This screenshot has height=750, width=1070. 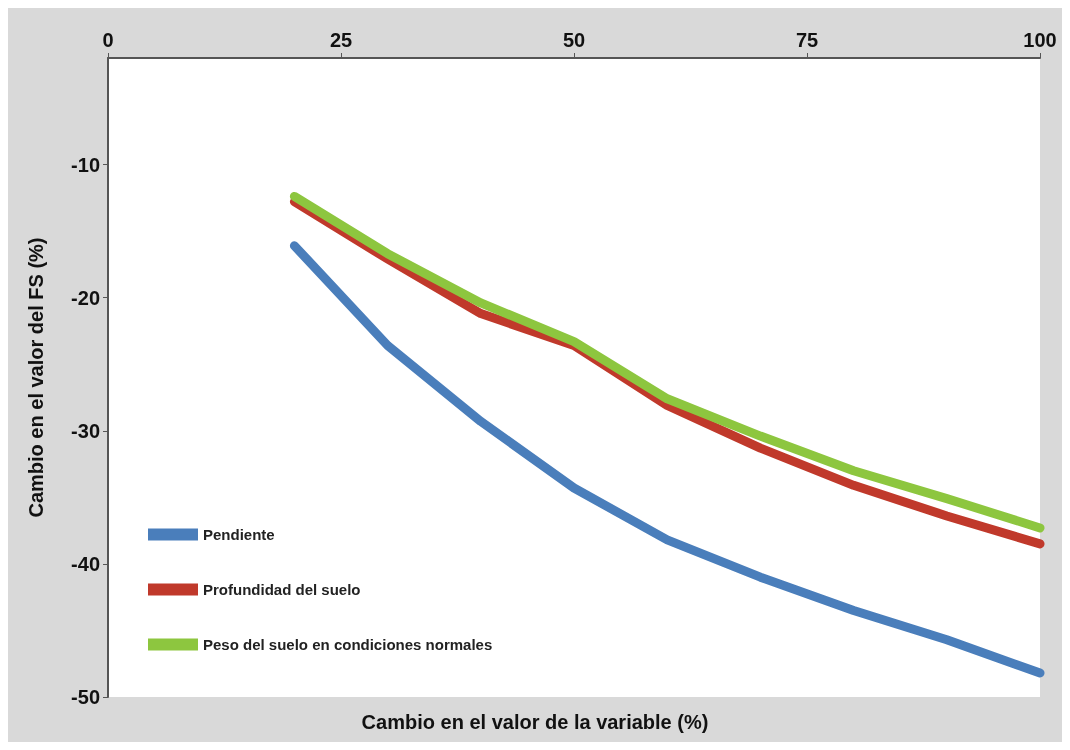 What do you see at coordinates (535, 722) in the screenshot?
I see `x-axis-title: Cambio en el valor de la variable (%)` at bounding box center [535, 722].